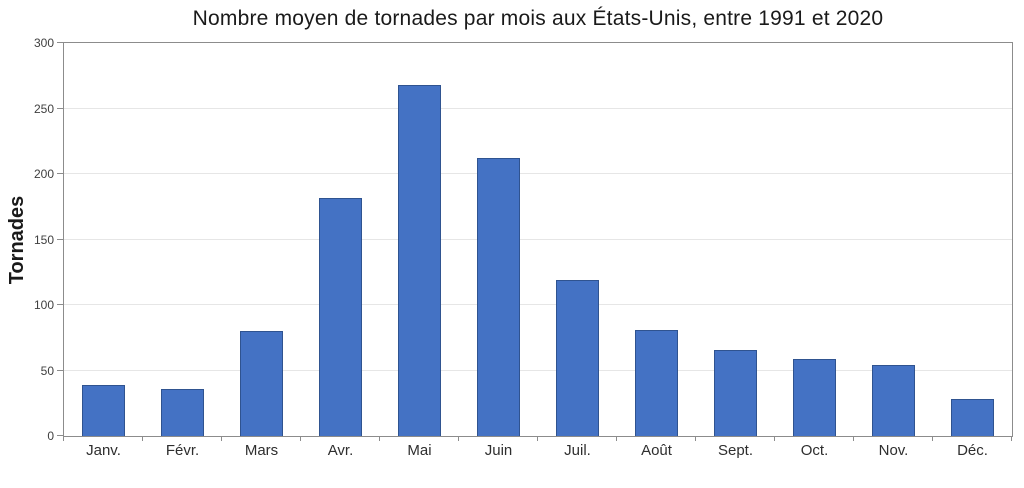  Describe the element at coordinates (50, 436) in the screenshot. I see `y-tick-label-0: 0` at that location.